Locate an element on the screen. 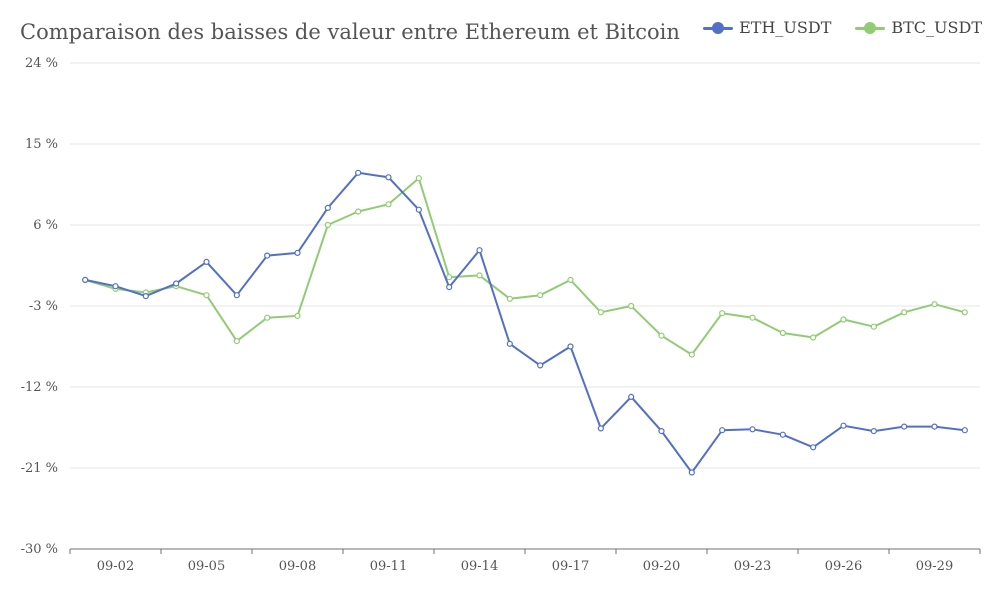 This screenshot has height=600, width=1000. x-tick-label: 09-26 is located at coordinates (843, 566).